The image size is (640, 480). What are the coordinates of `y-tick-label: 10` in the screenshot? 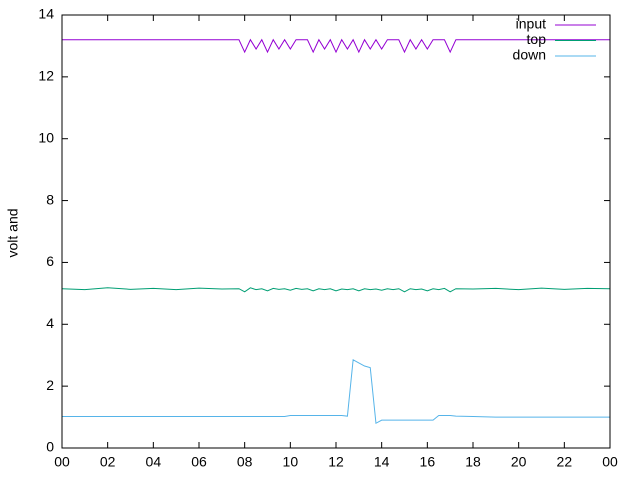 It's located at (46, 137).